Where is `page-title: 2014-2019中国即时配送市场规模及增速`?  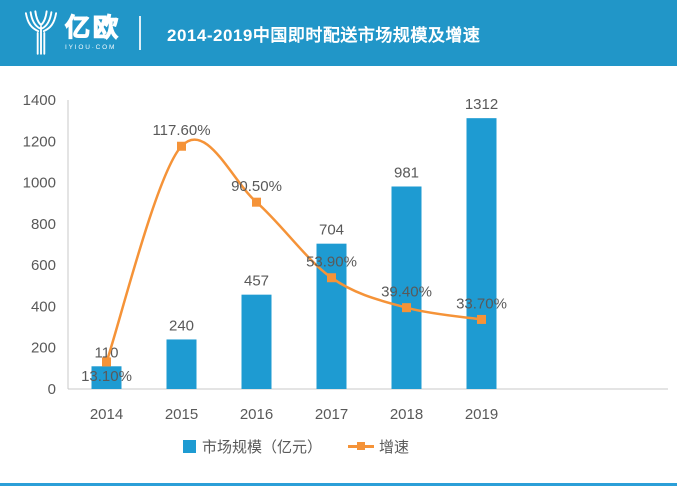
page-title: 2014-2019中国即时配送市场规模及增速 is located at coordinates (324, 35).